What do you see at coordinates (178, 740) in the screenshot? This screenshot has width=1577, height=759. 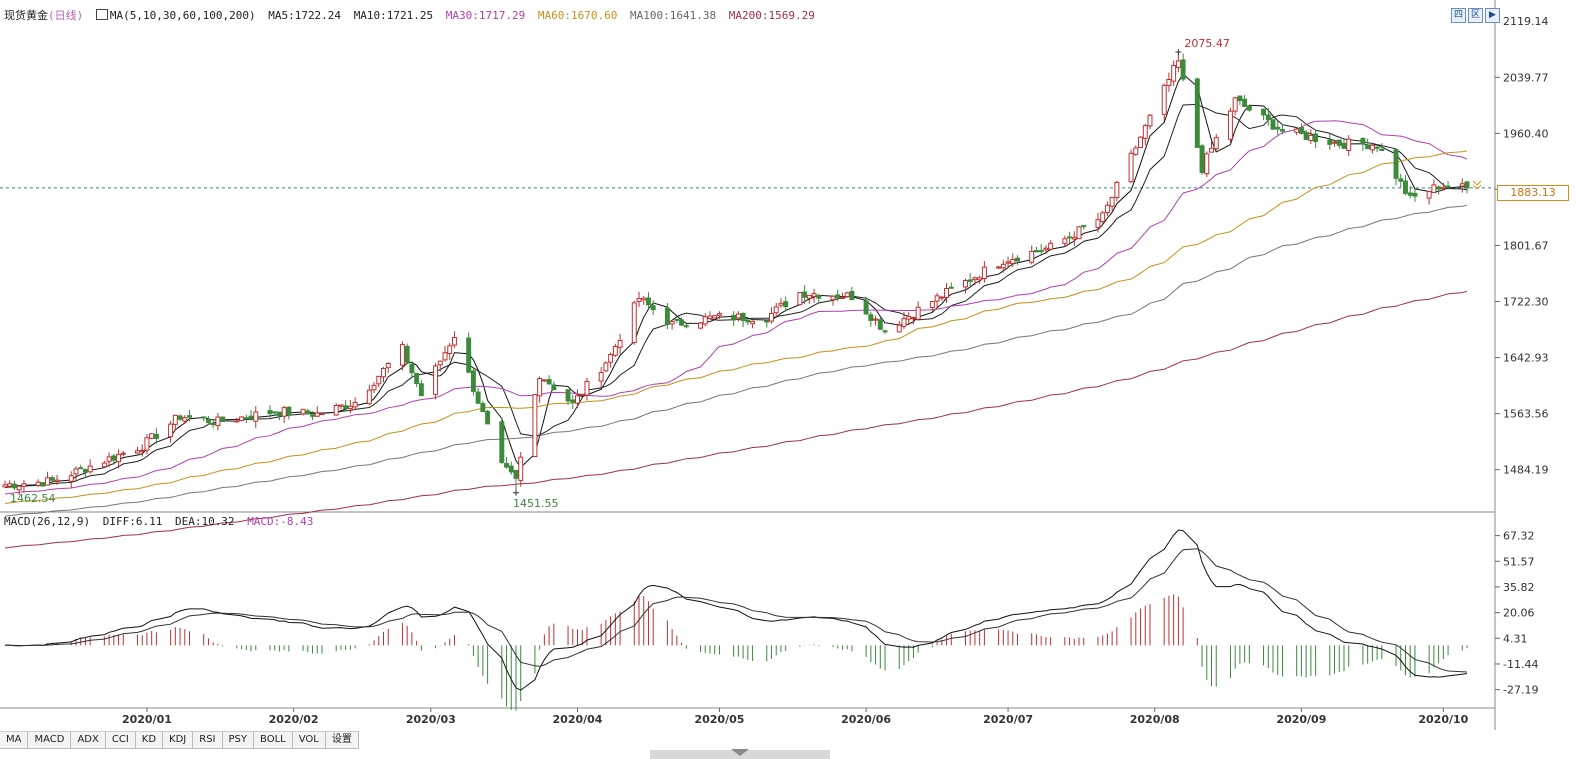 I see `tab-kdj: KDJ` at bounding box center [178, 740].